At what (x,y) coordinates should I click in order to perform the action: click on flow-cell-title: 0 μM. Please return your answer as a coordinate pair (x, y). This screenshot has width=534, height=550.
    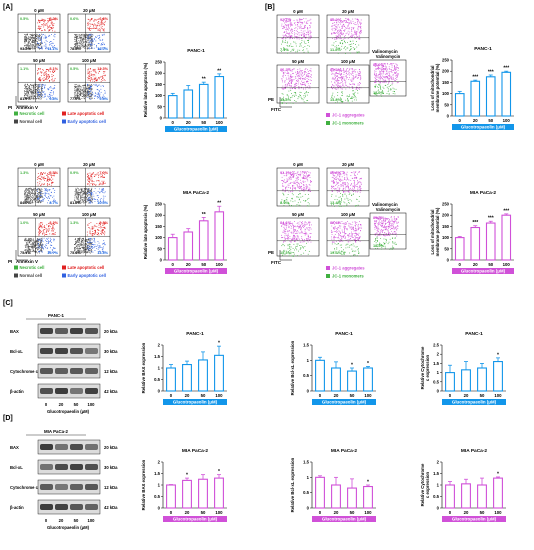
    Looking at the image, I should click on (39, 164).